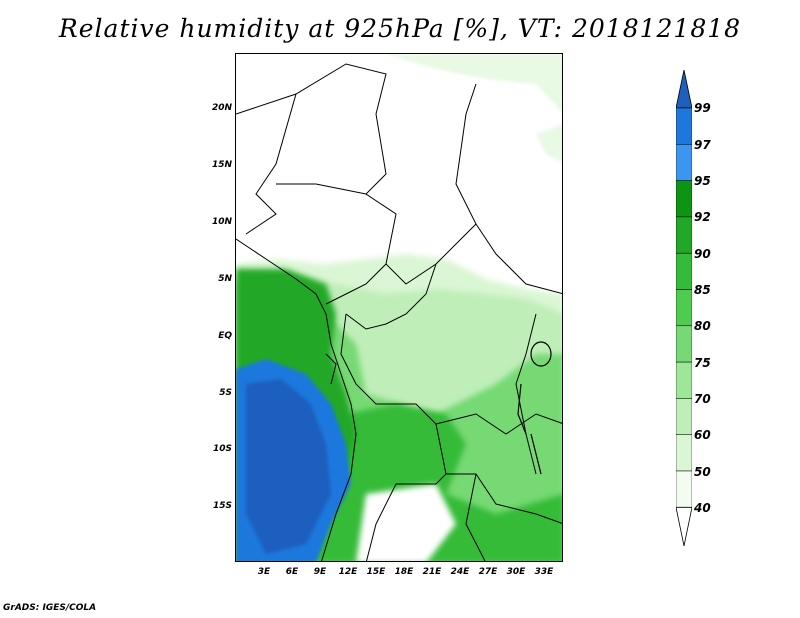 This screenshot has width=800, height=618. I want to click on lat-label-10s: 10S, so click(222, 449).